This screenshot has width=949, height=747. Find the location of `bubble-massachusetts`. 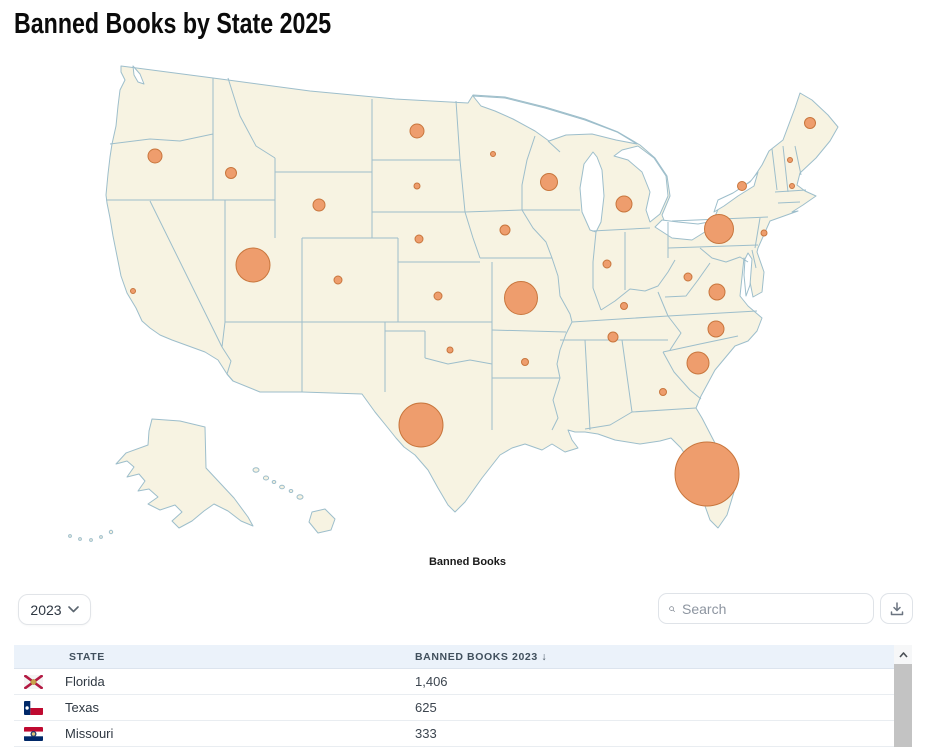

bubble-massachusetts is located at coordinates (792, 186).